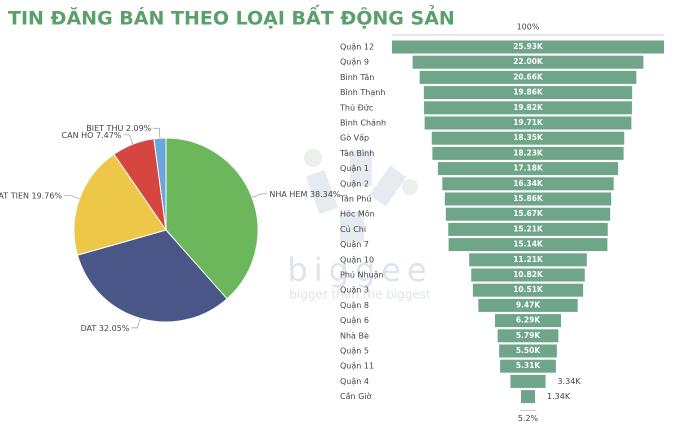  I want to click on funnel-value: 11.21K, so click(528, 259).